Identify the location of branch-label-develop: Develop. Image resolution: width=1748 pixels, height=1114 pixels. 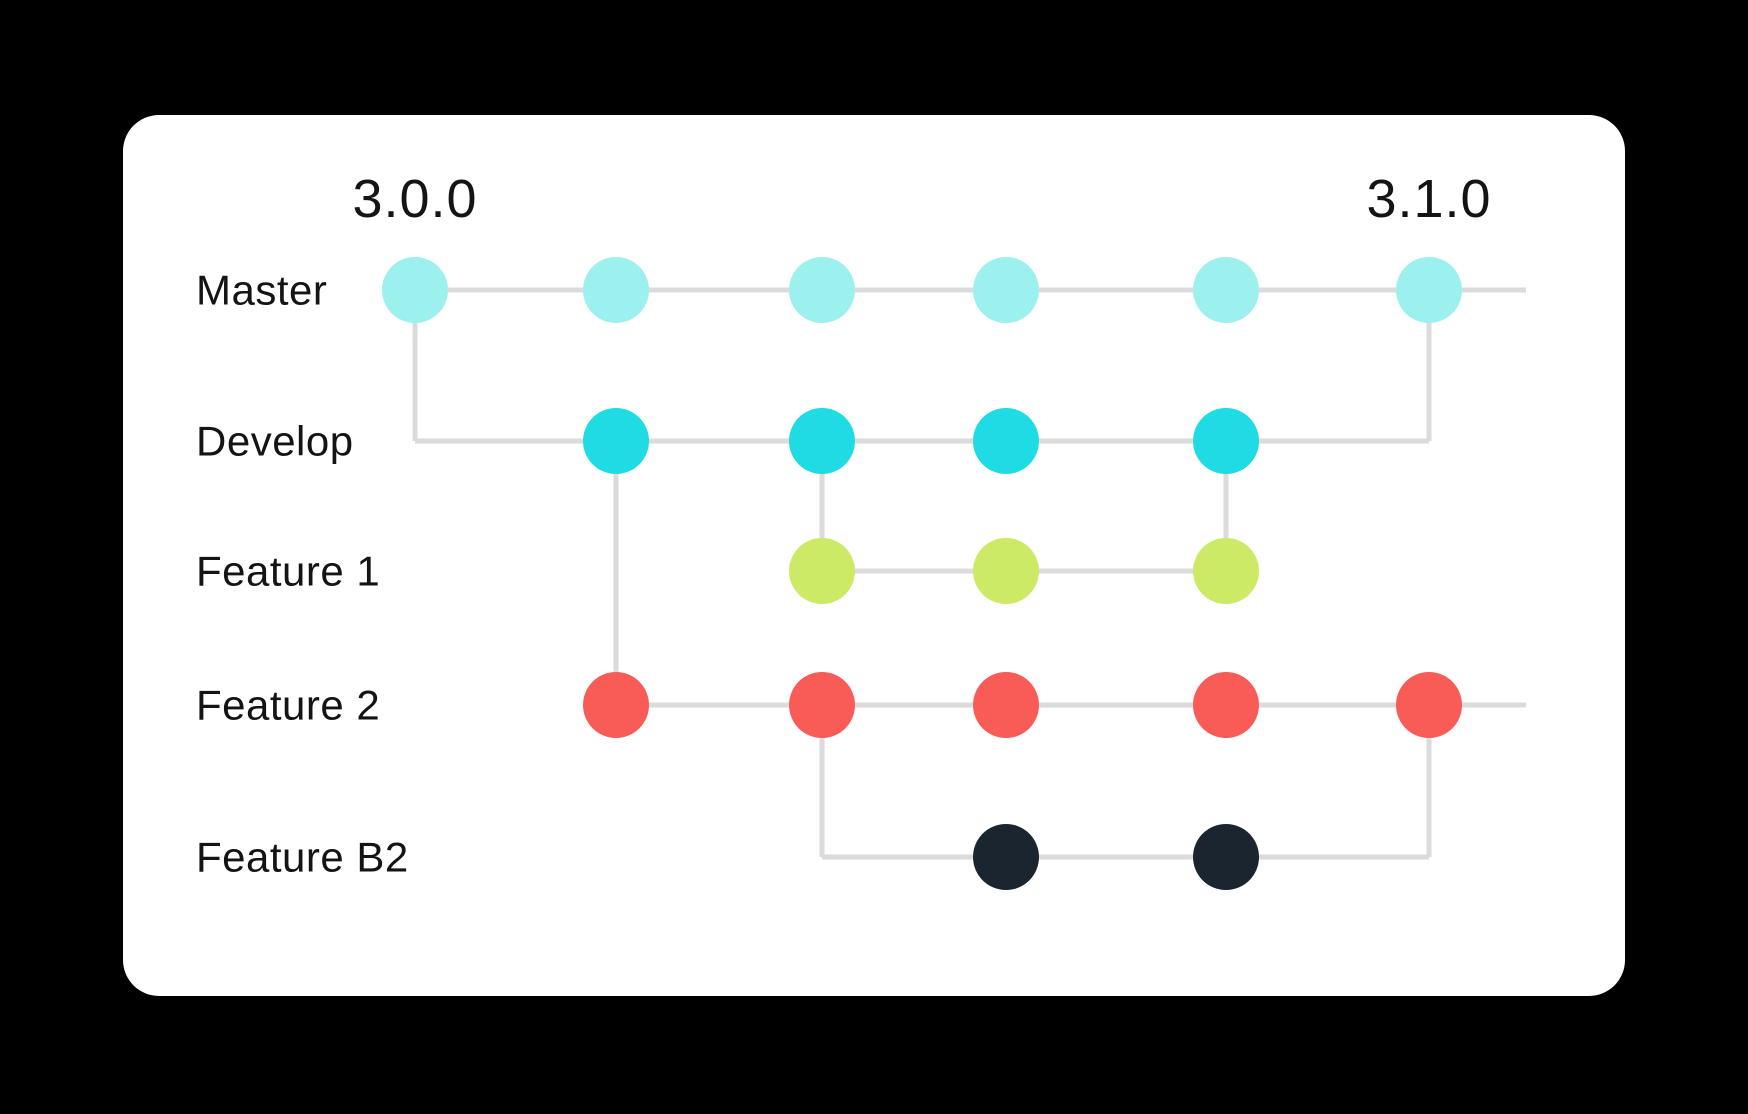
(275, 441).